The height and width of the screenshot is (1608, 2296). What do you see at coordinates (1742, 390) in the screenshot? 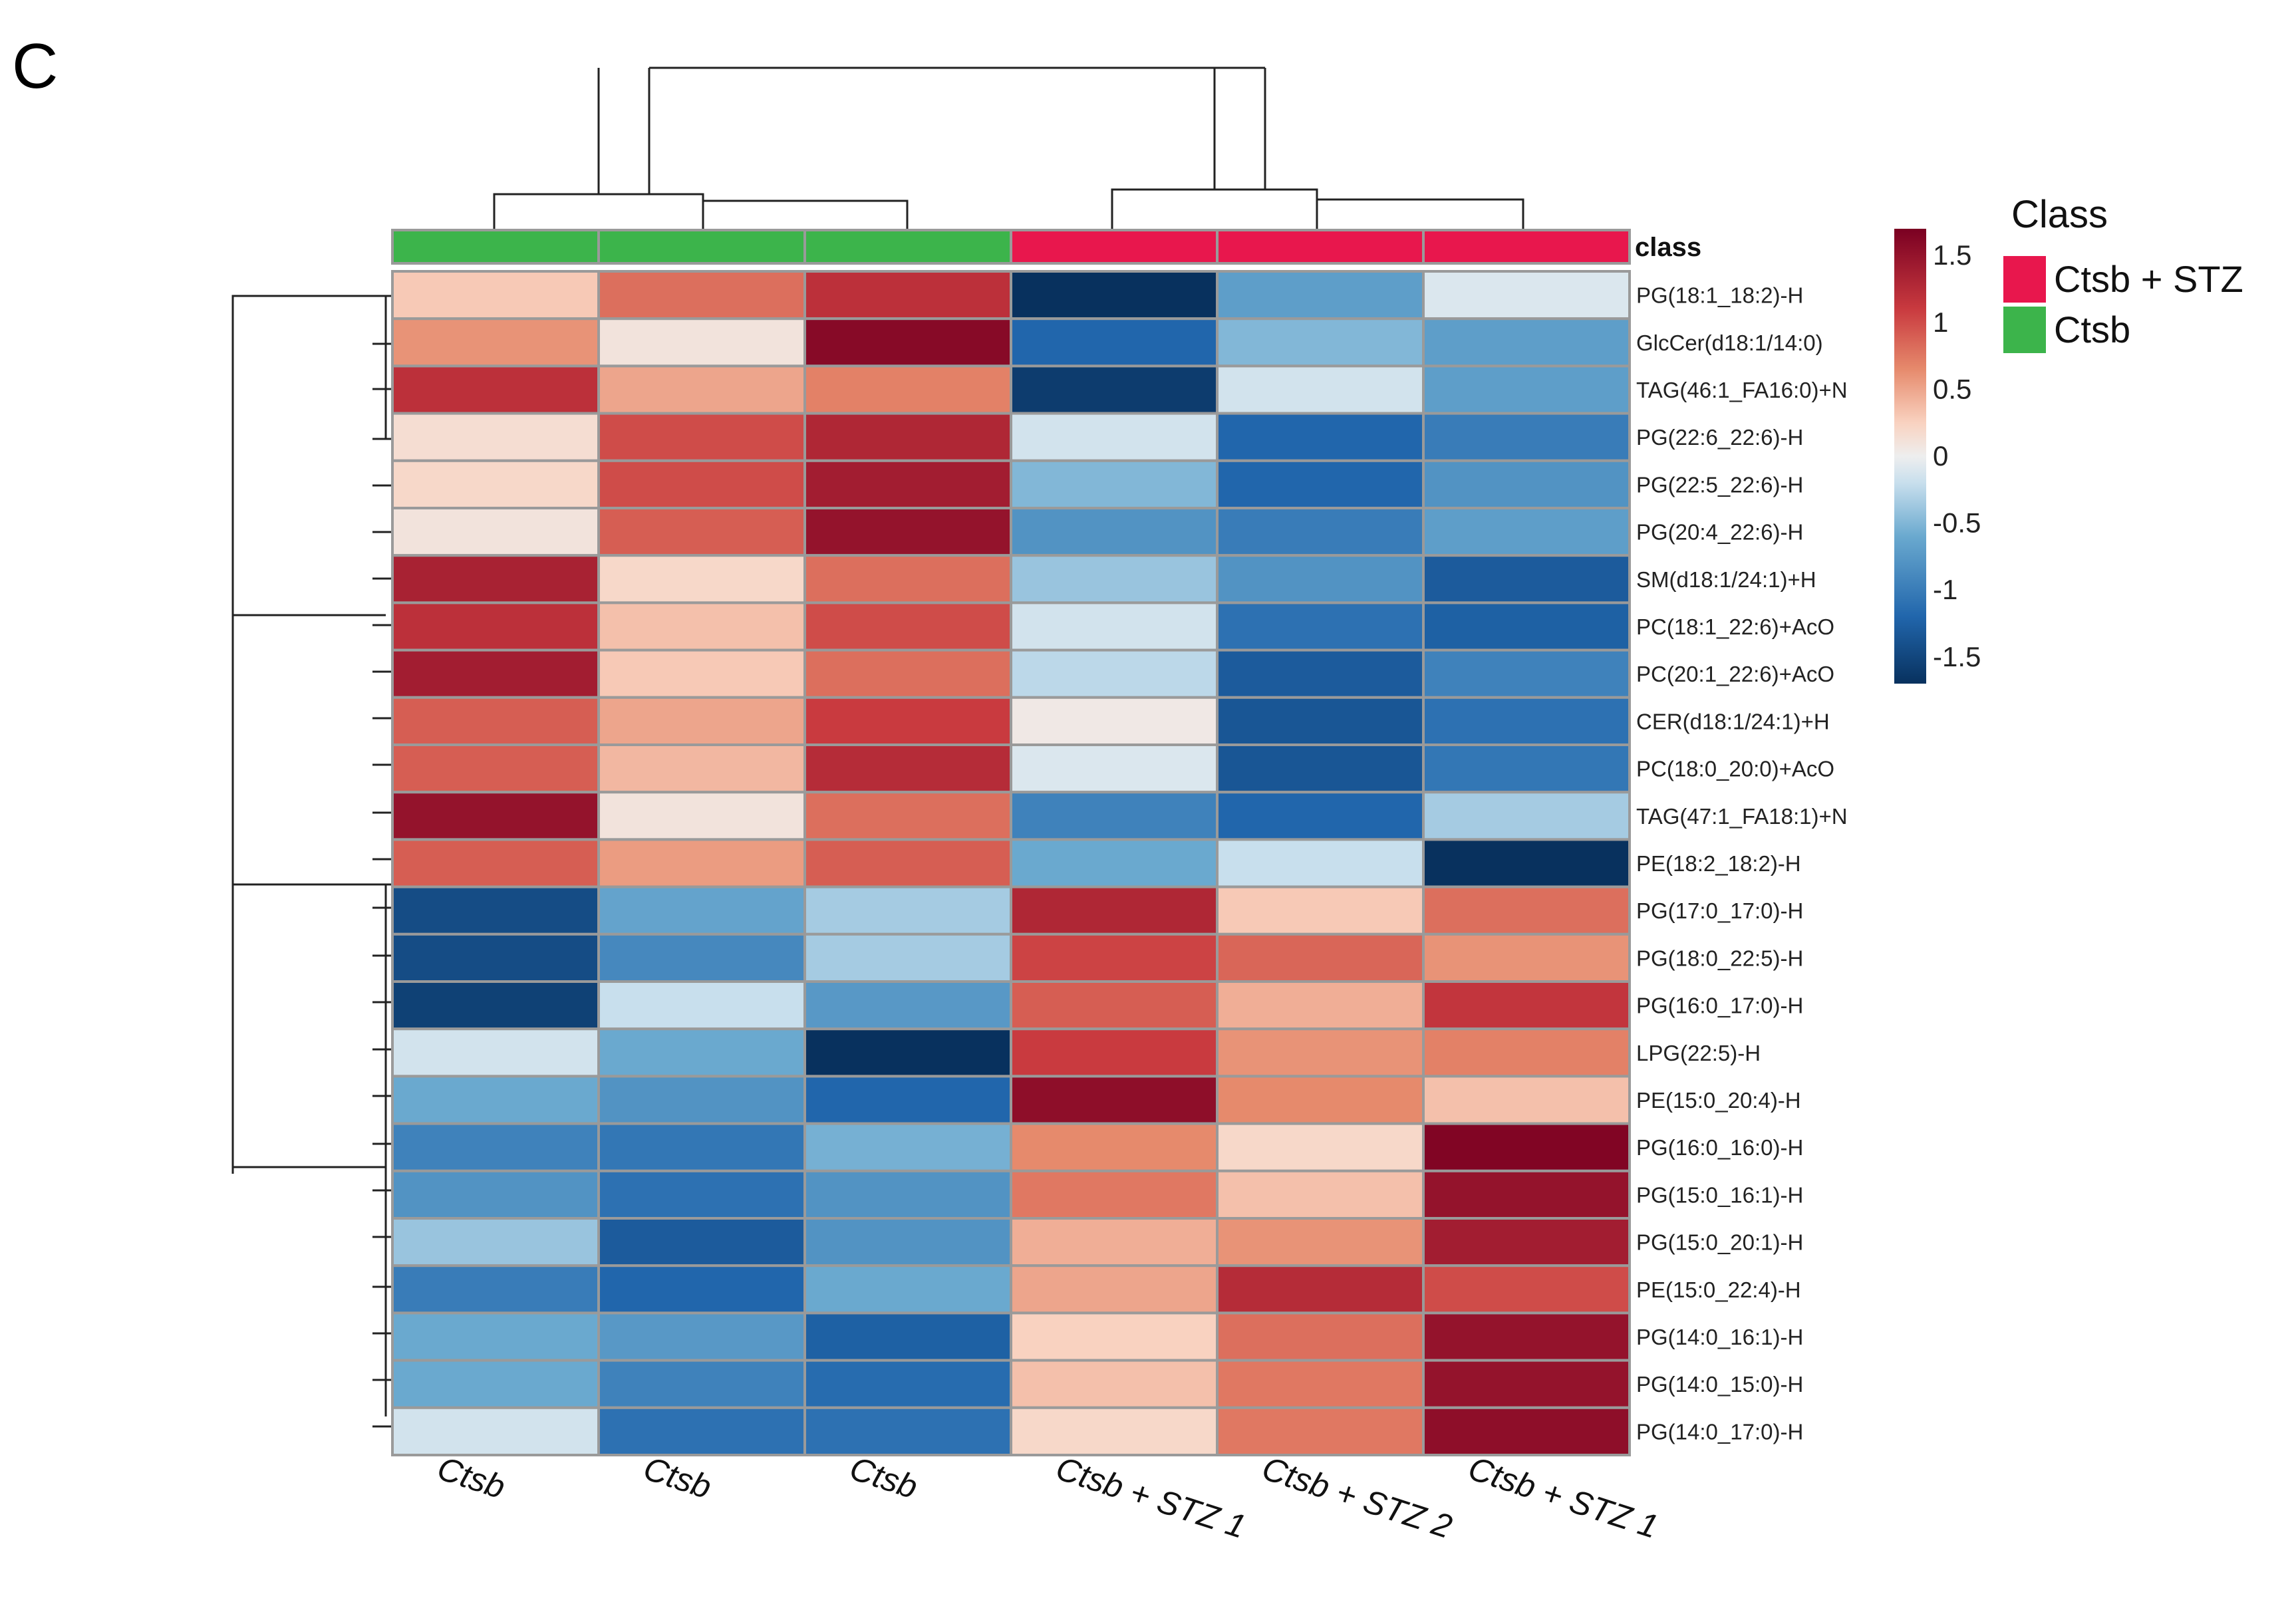
I see `row-label: TAG(46:1_FA16:0)+N` at bounding box center [1742, 390].